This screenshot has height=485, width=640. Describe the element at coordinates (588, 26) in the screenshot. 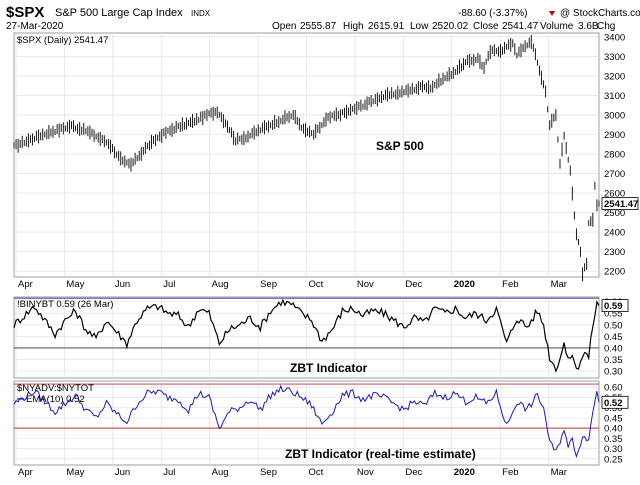

I see `volume-value: 3.6B` at that location.